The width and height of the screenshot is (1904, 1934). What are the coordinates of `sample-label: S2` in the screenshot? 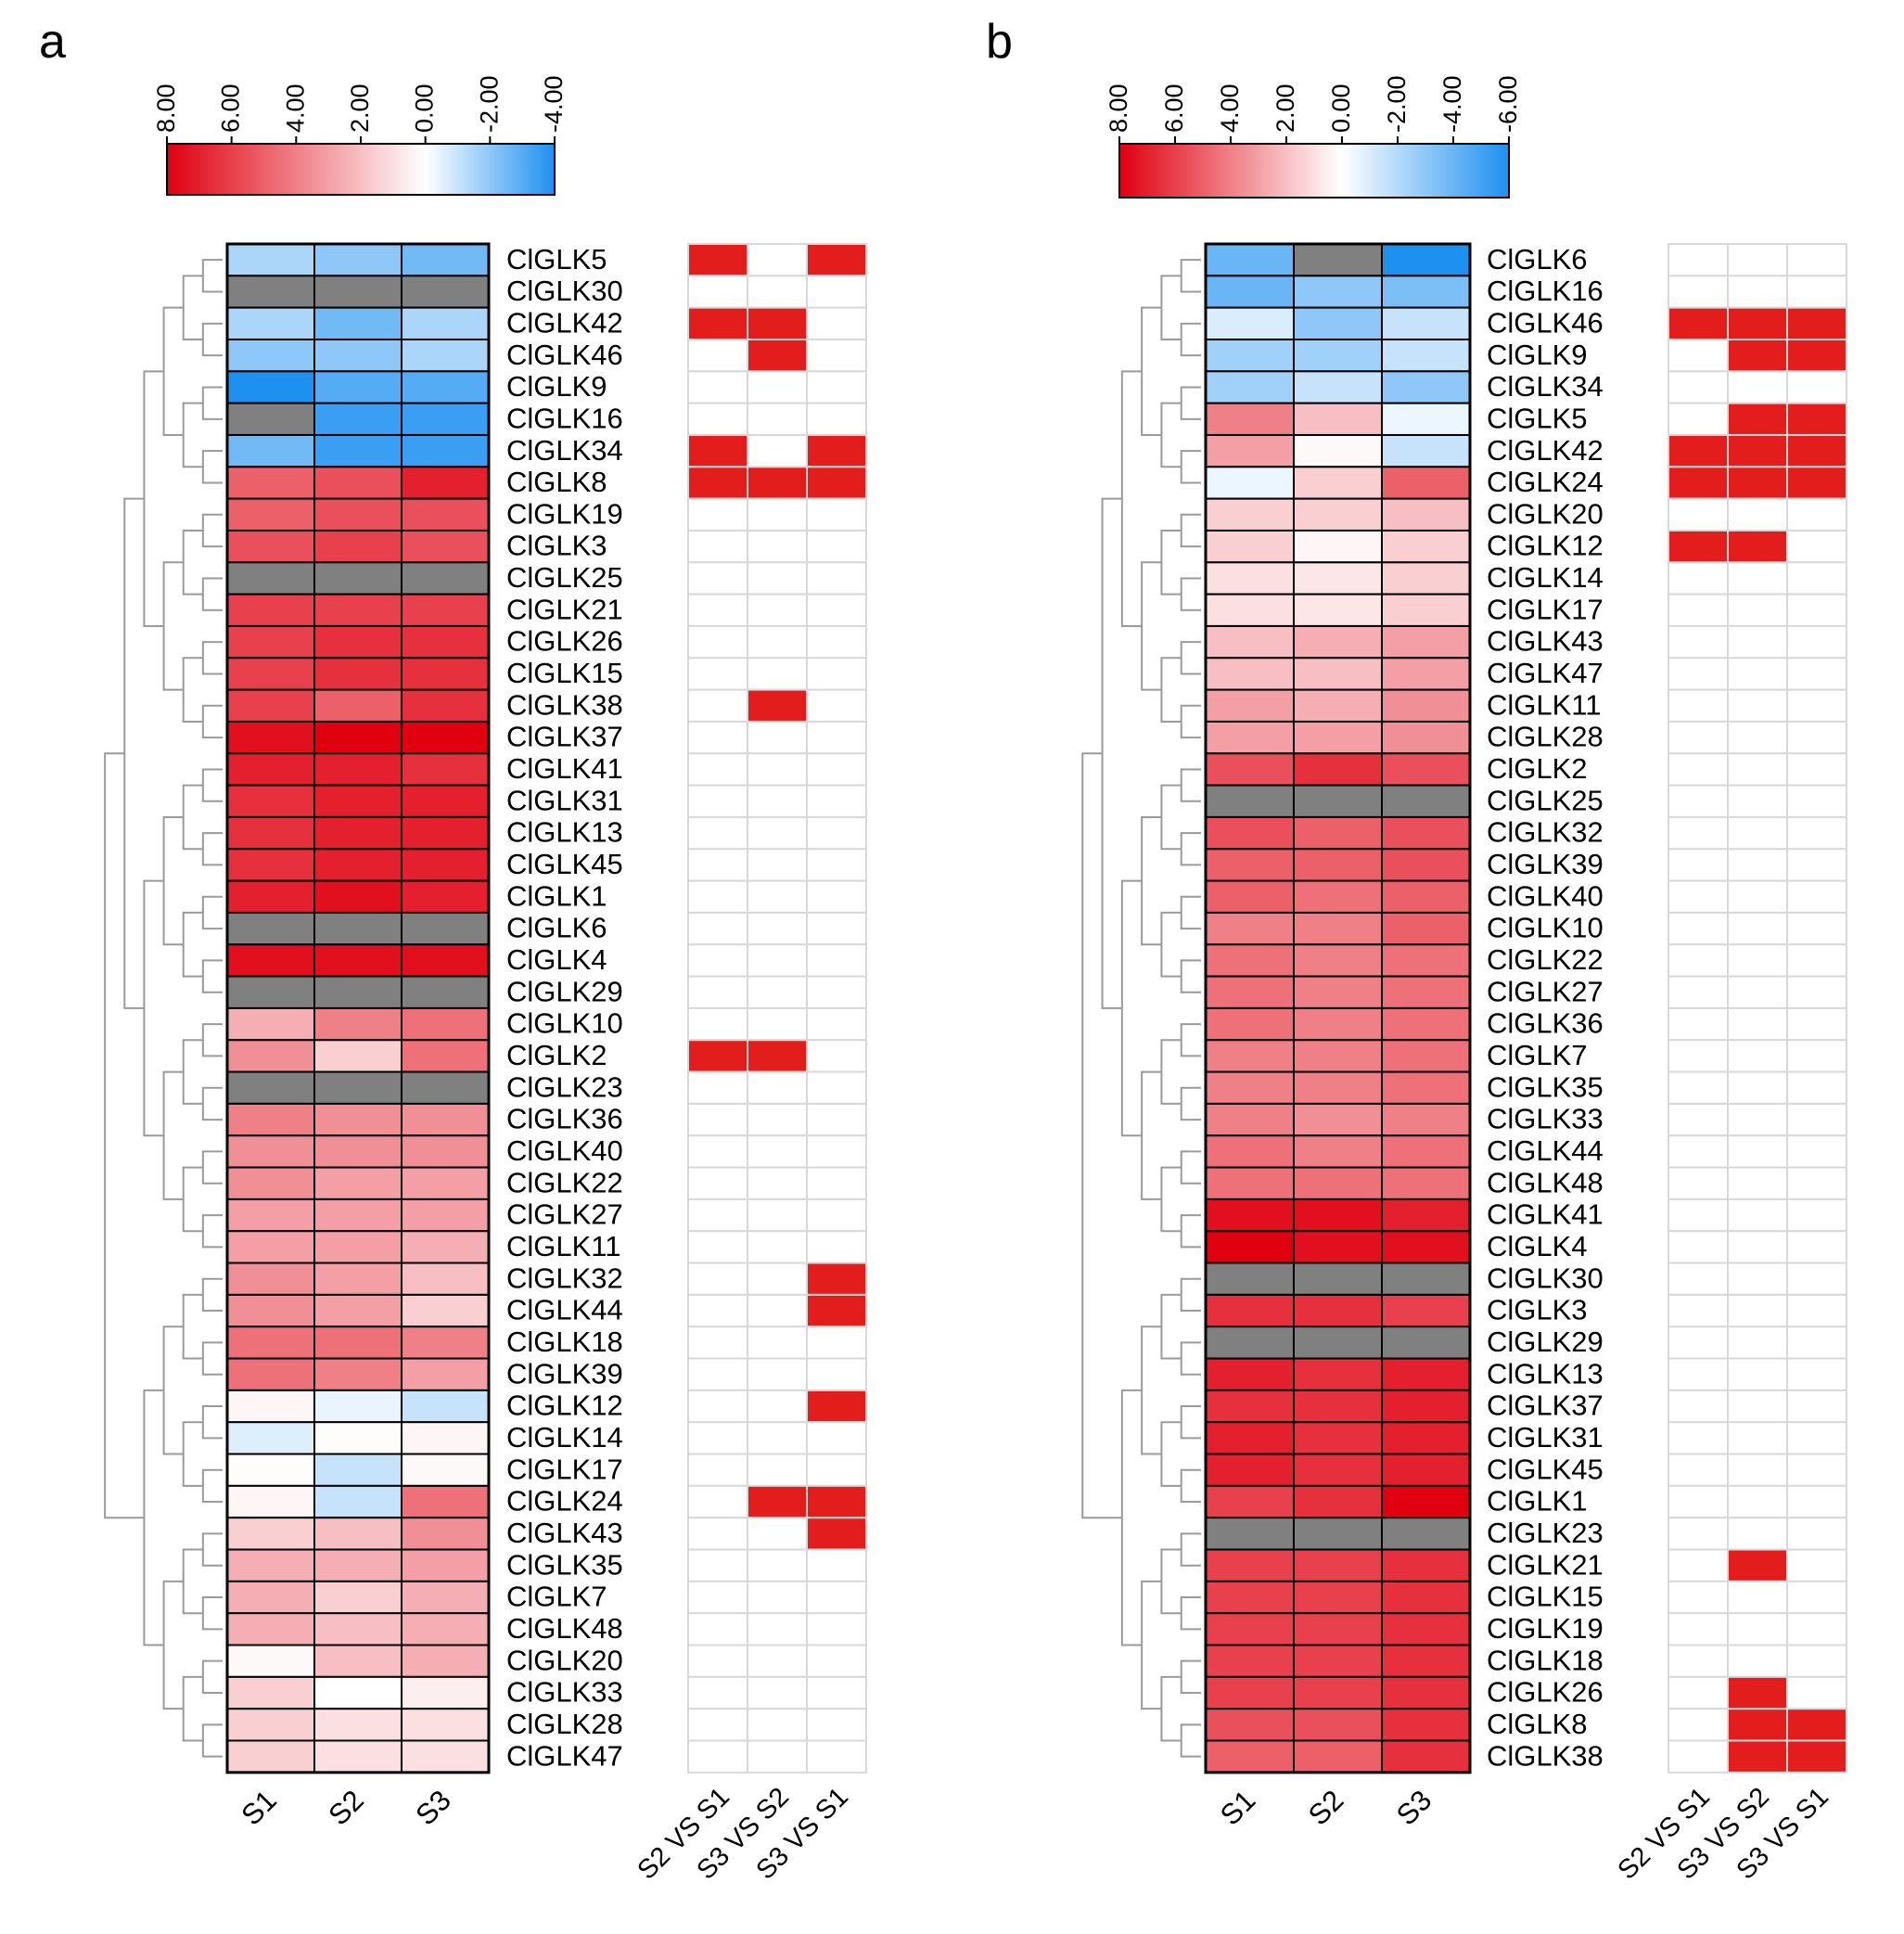 It's located at (1326, 1808).